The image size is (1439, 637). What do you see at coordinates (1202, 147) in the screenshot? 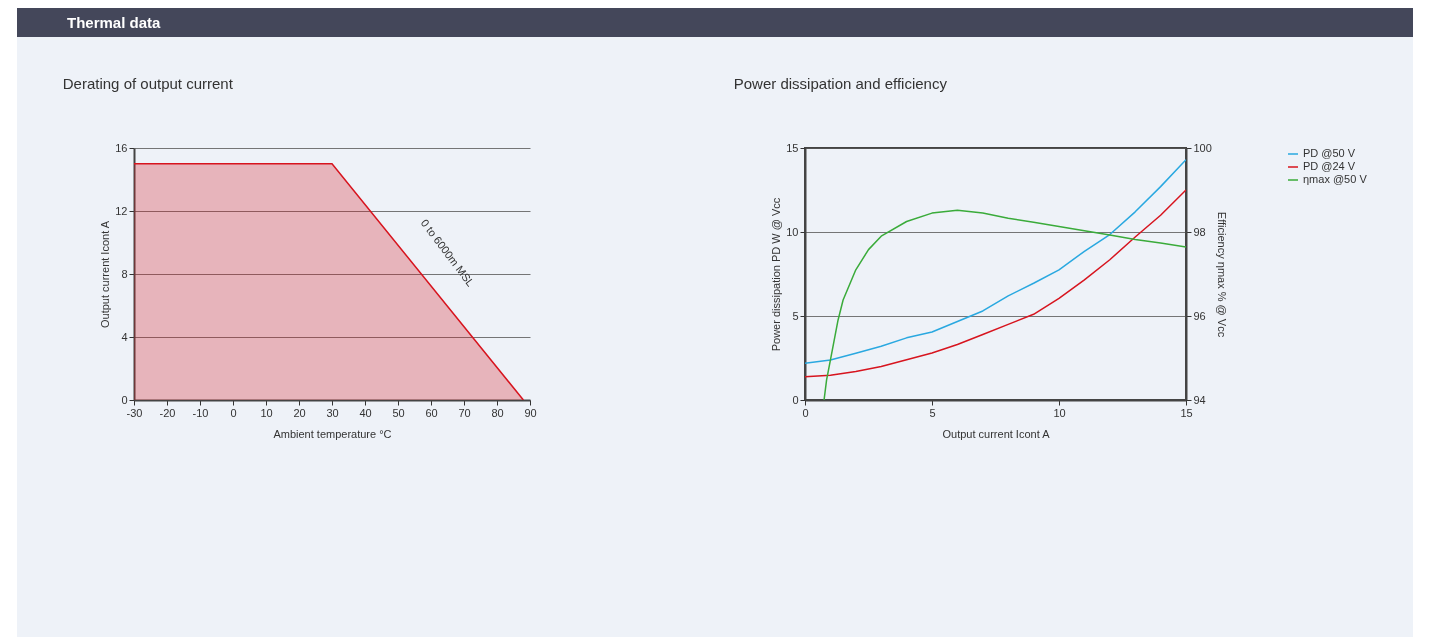
I see `y2-tick-label: 100` at bounding box center [1202, 147].